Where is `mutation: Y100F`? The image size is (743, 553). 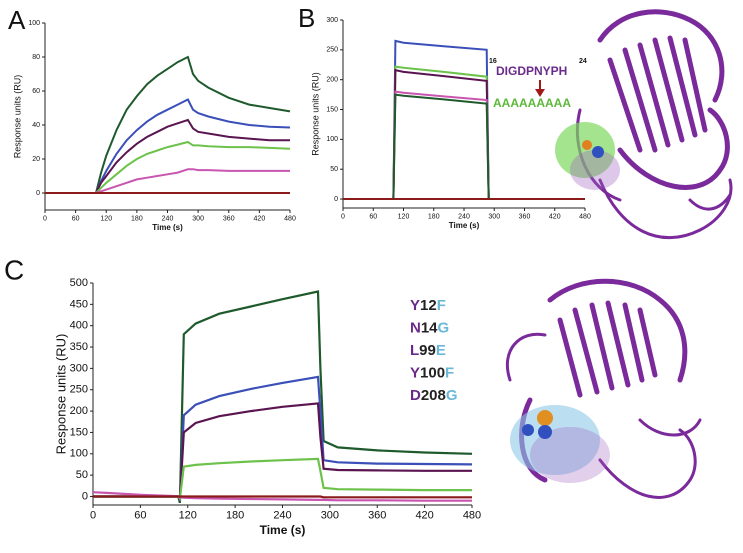
mutation: Y100F is located at coordinates (432, 372).